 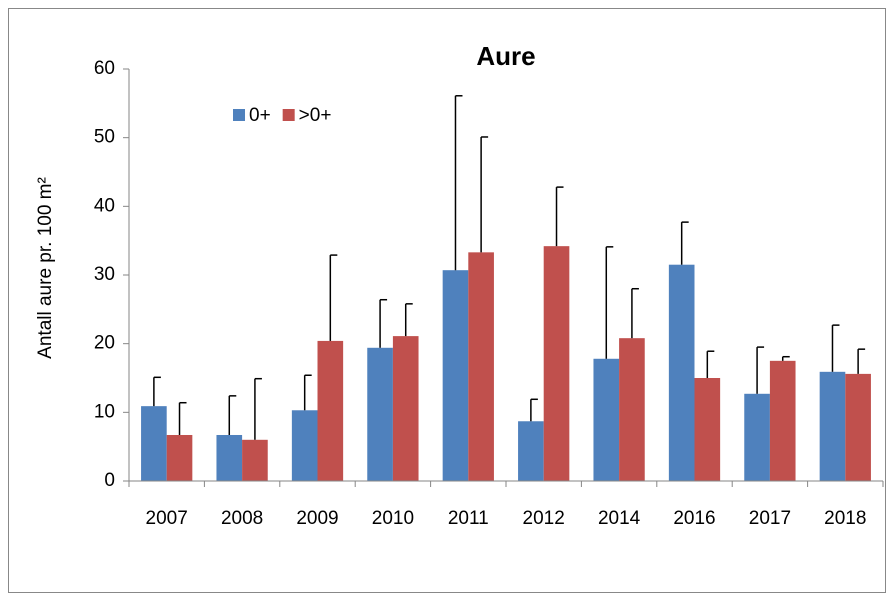 What do you see at coordinates (393, 518) in the screenshot?
I see `x-tick-label: 2010` at bounding box center [393, 518].